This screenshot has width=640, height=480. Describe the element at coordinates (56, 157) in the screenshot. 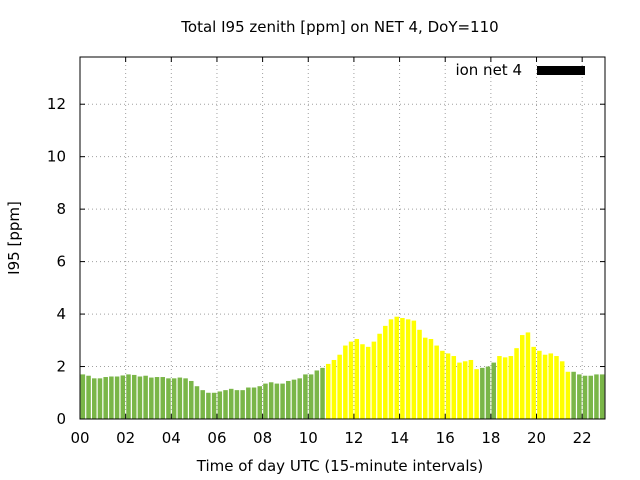

I see `y-tick-label: 10` at that location.